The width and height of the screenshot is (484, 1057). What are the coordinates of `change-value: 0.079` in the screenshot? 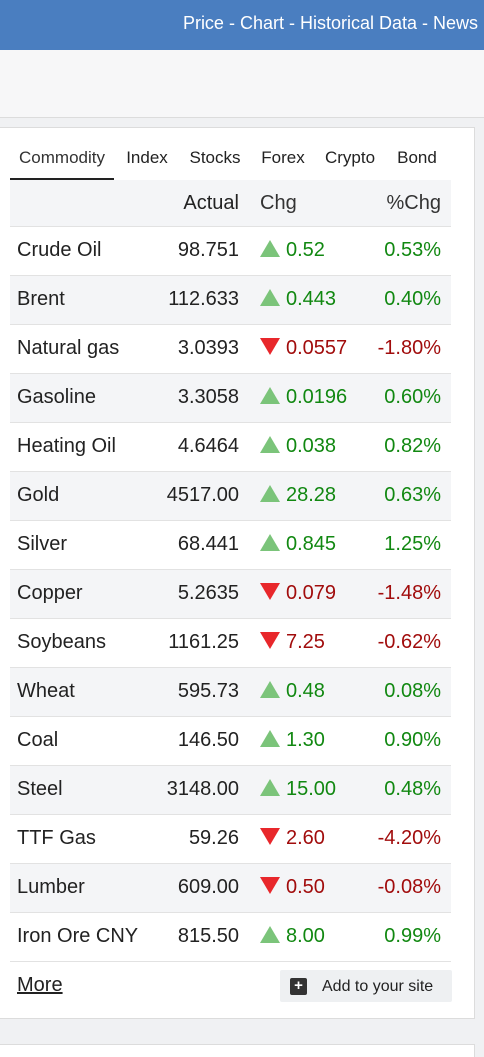 It's located at (298, 593).